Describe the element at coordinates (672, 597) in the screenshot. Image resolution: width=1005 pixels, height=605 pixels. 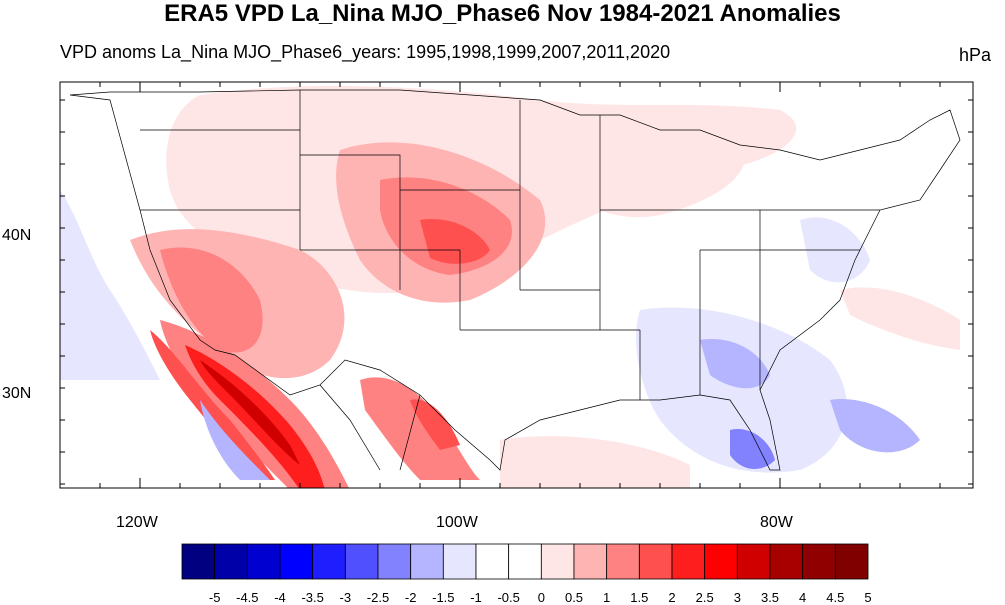
I see `colorbar-label: 2` at that location.